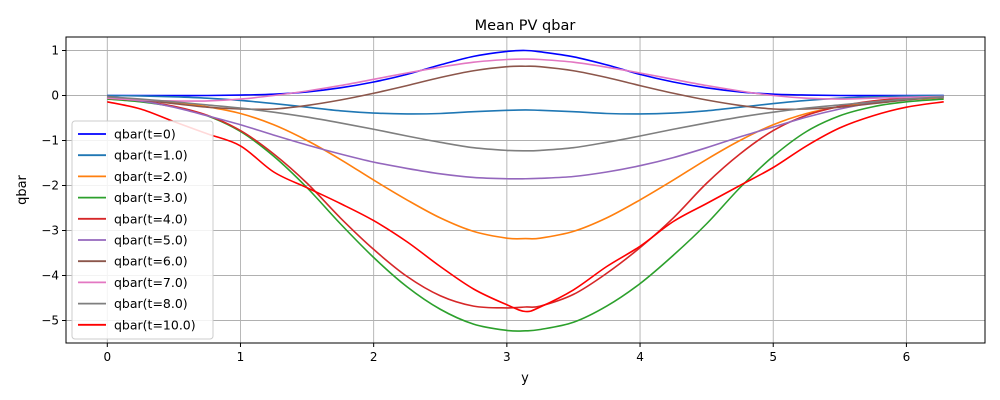 The width and height of the screenshot is (1000, 400). I want to click on y-tick-label: −5, so click(50, 321).